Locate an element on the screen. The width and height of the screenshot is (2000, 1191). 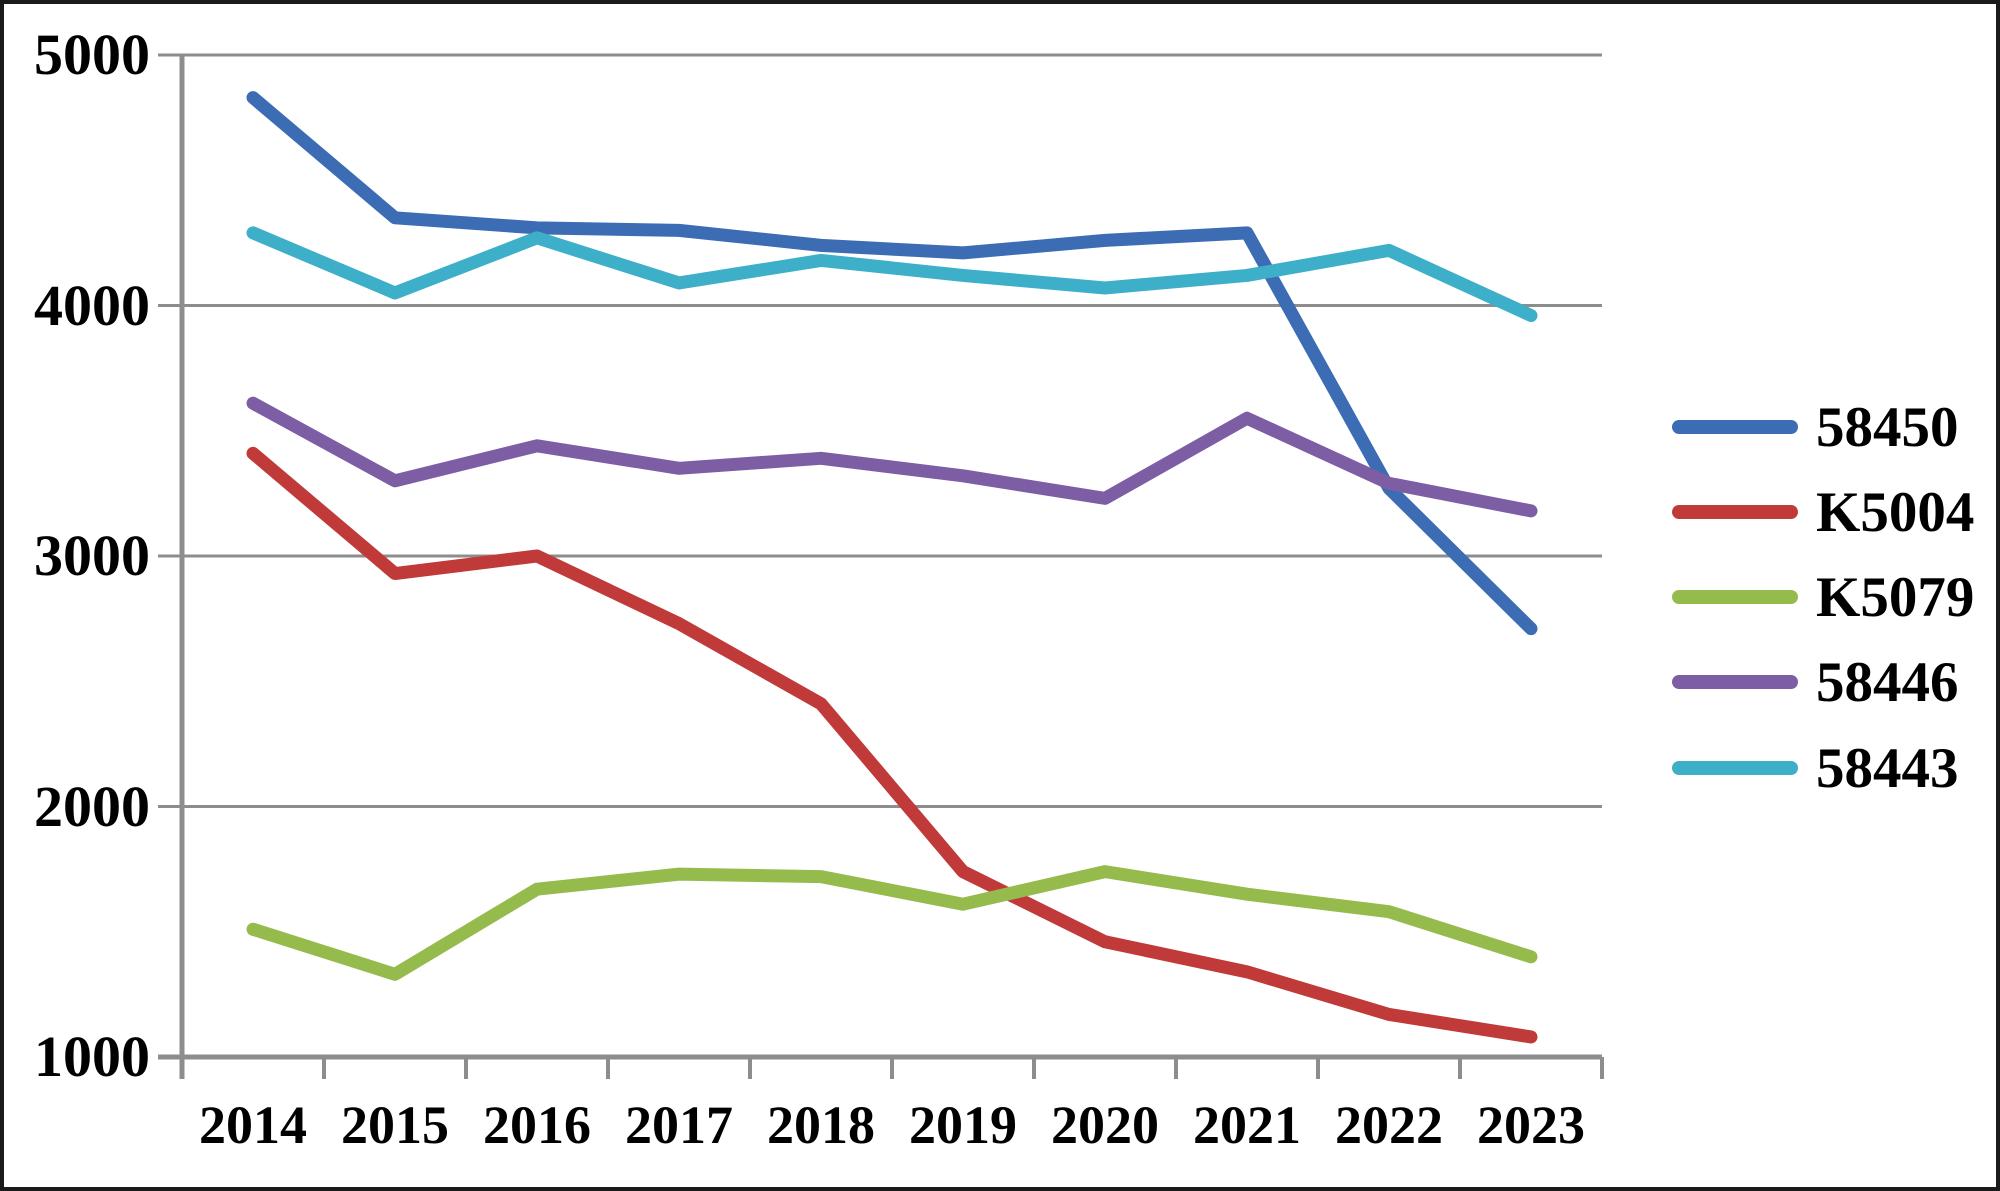
x-axis-tick-label-2020: 2020 is located at coordinates (1105, 1125).